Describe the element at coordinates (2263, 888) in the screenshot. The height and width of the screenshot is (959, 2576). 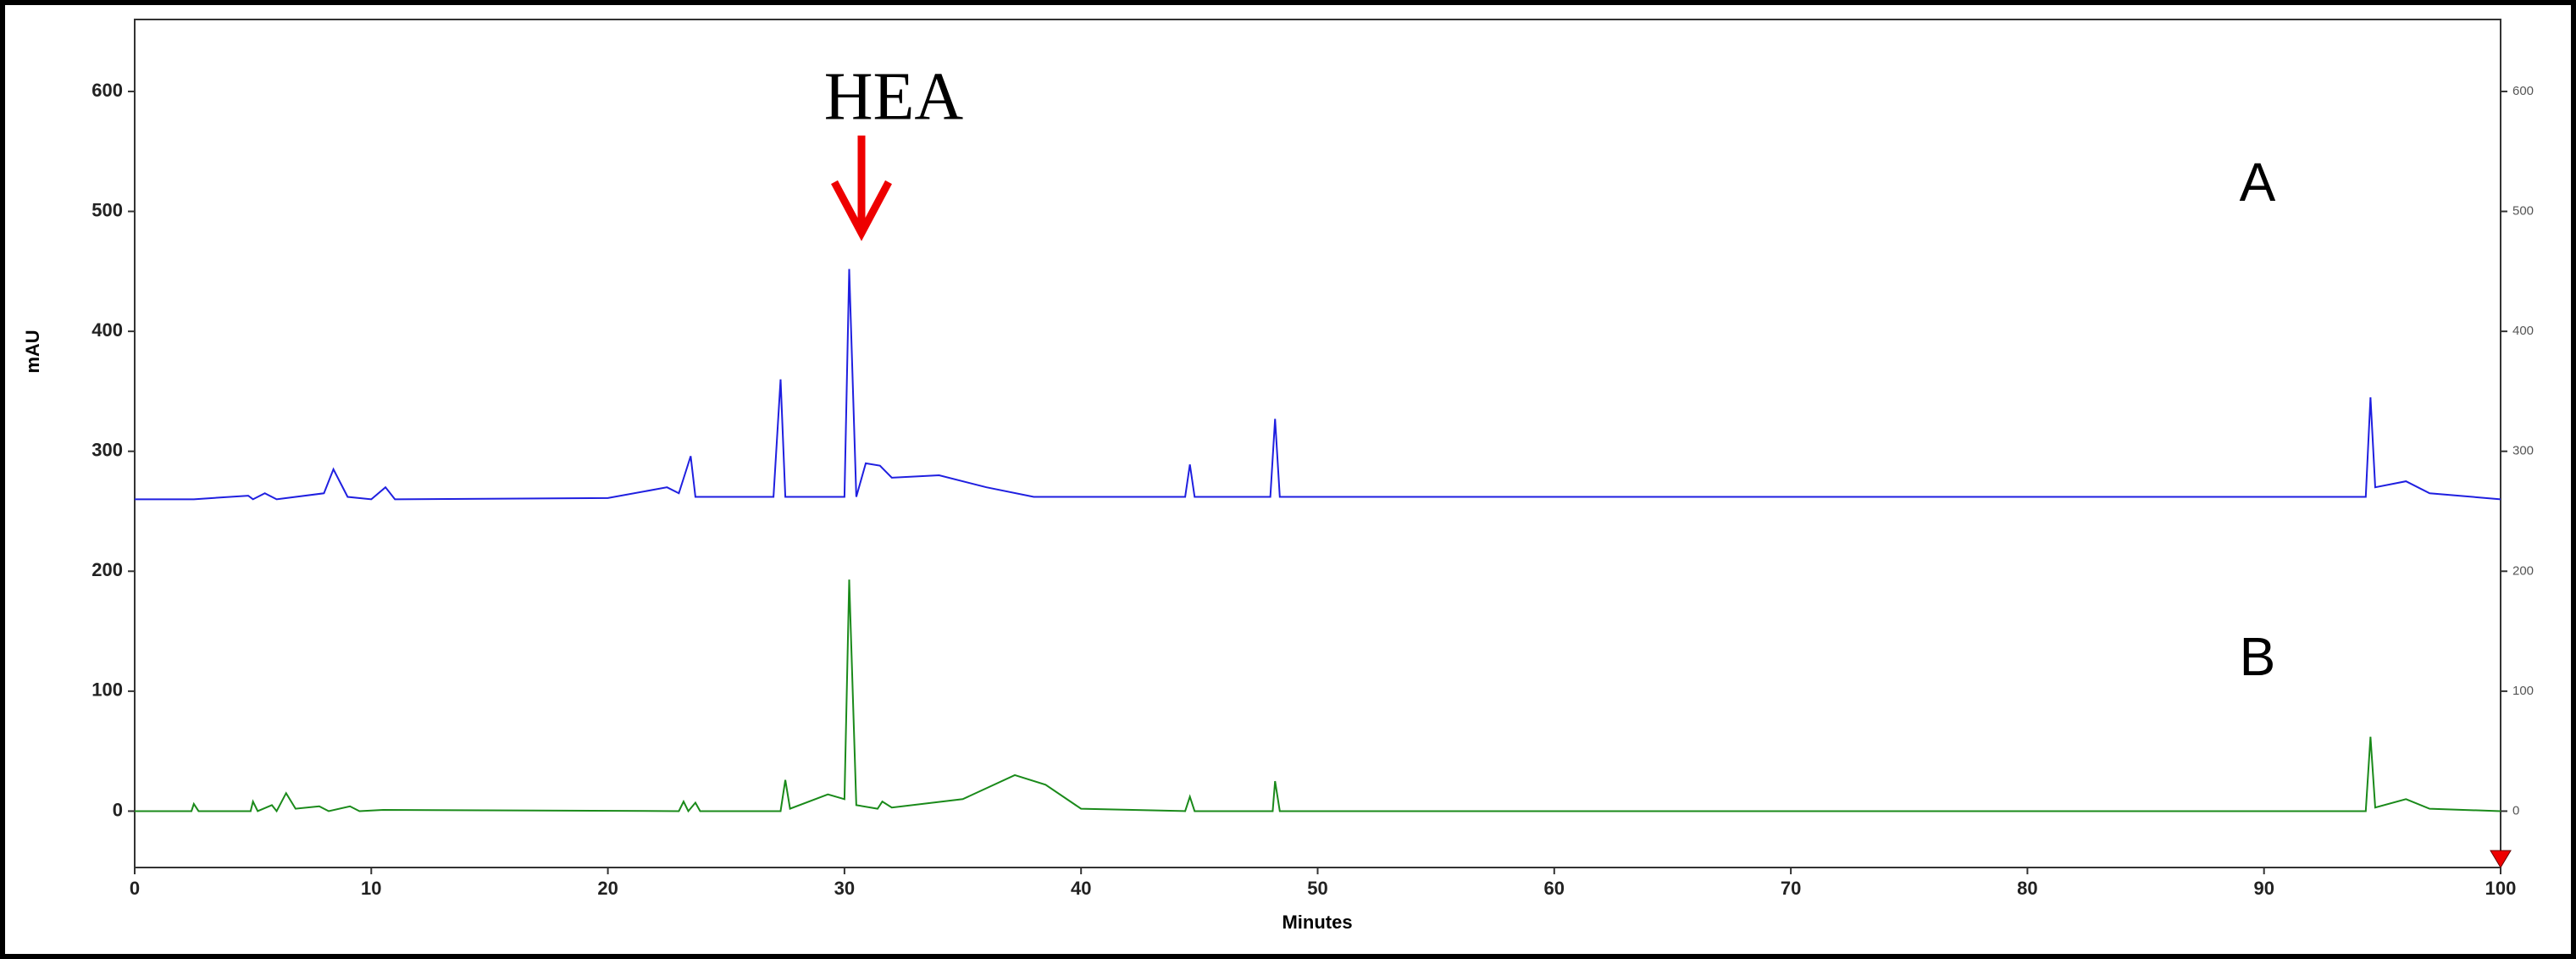
I see `x-tick-label: 90` at that location.